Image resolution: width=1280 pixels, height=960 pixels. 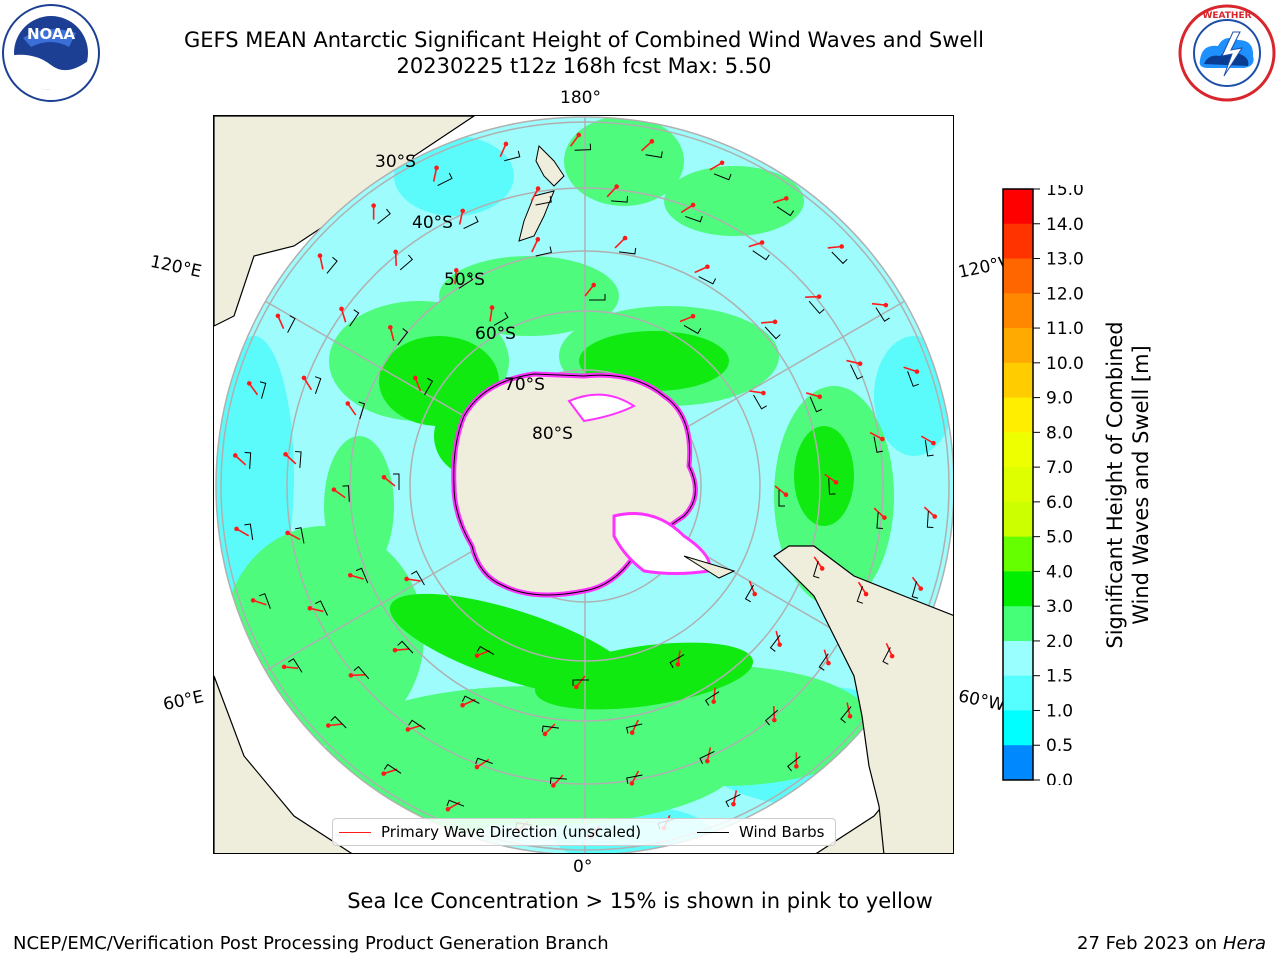 I want to click on legend-swatch-black, so click(x=713, y=832).